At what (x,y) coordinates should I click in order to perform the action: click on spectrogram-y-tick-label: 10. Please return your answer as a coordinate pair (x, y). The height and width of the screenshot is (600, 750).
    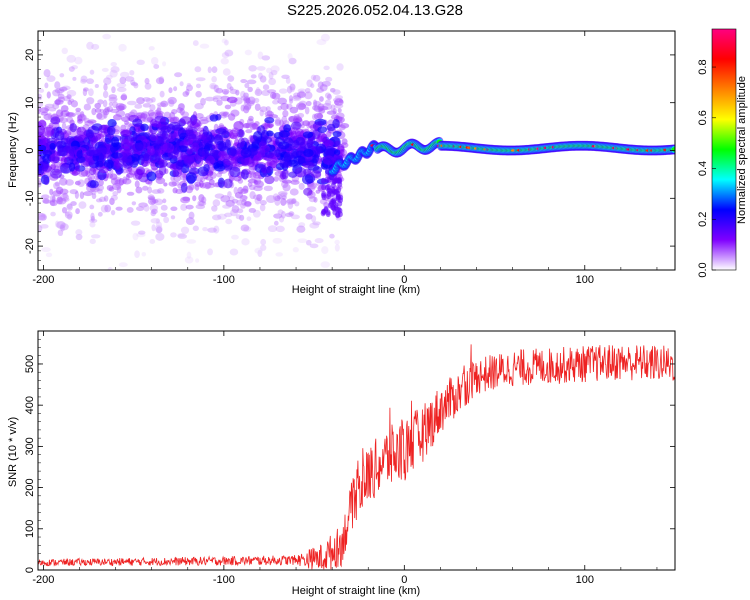
    Looking at the image, I should click on (30, 103).